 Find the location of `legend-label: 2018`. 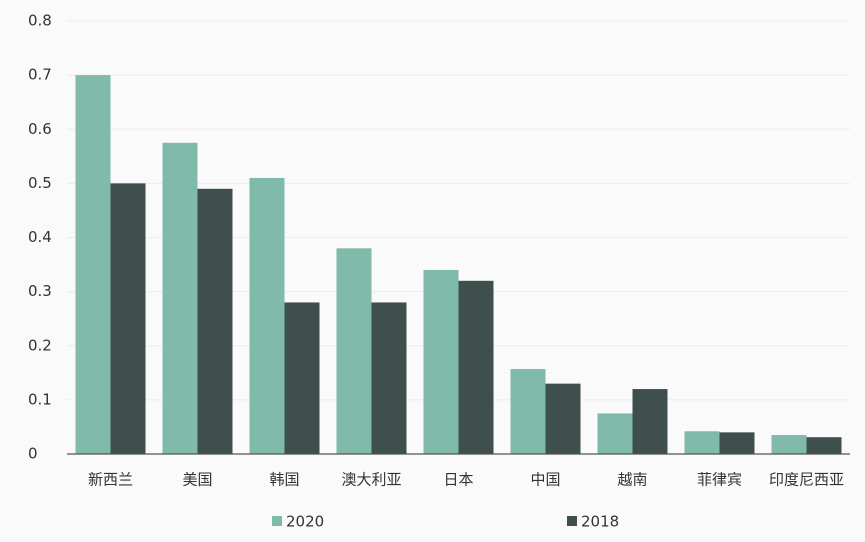

legend-label: 2018 is located at coordinates (600, 522).